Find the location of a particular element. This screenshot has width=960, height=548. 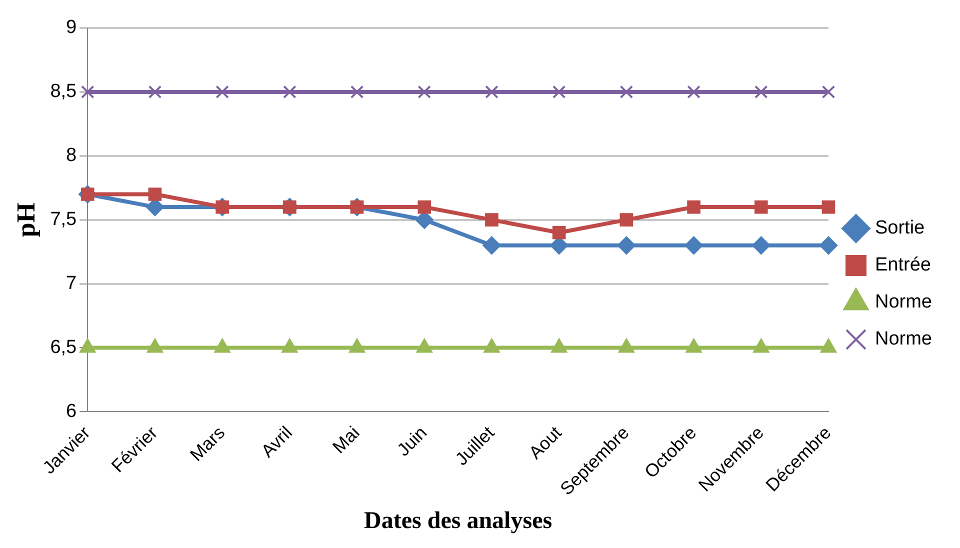

legend-label: Entrée is located at coordinates (902, 265).